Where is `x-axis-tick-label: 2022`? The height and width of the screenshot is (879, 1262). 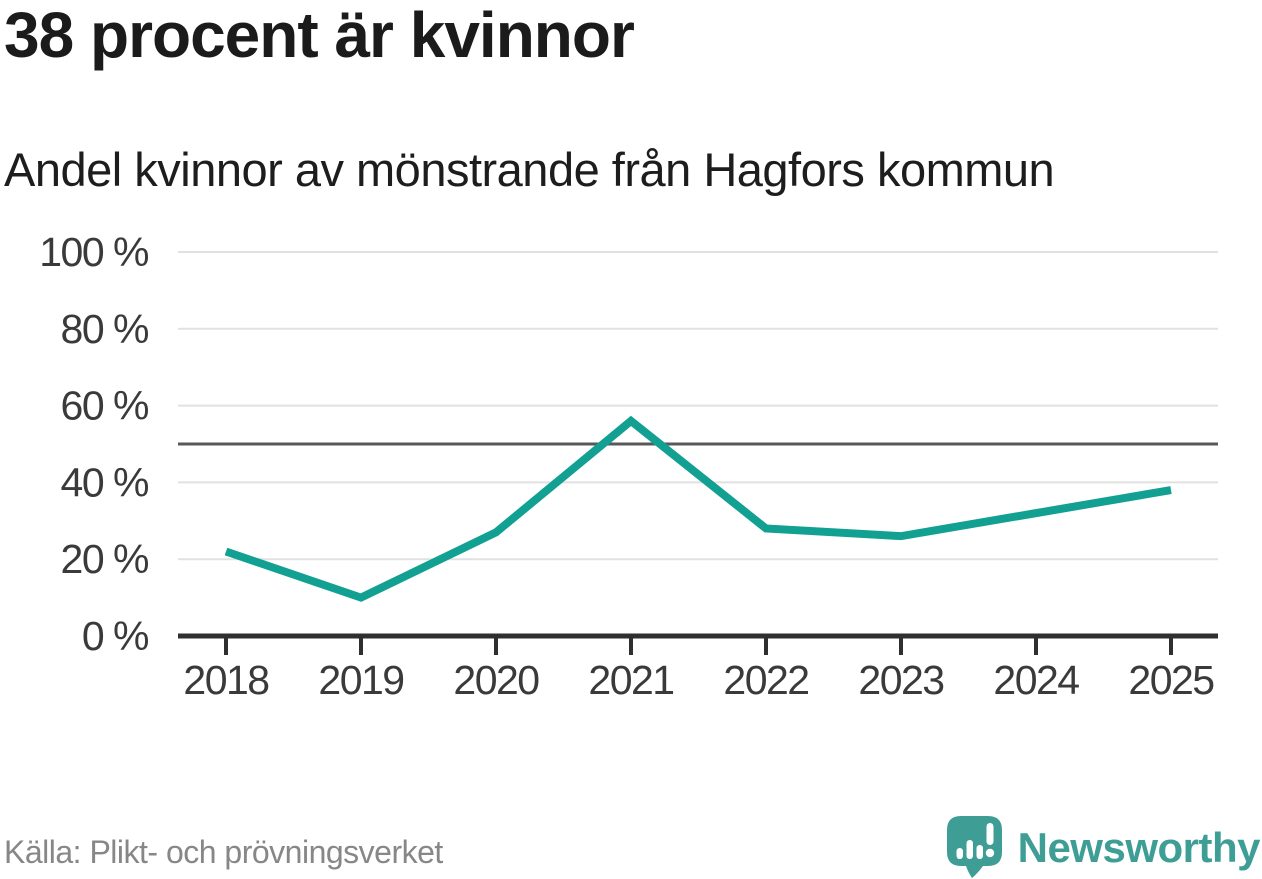
x-axis-tick-label: 2022 is located at coordinates (765, 680).